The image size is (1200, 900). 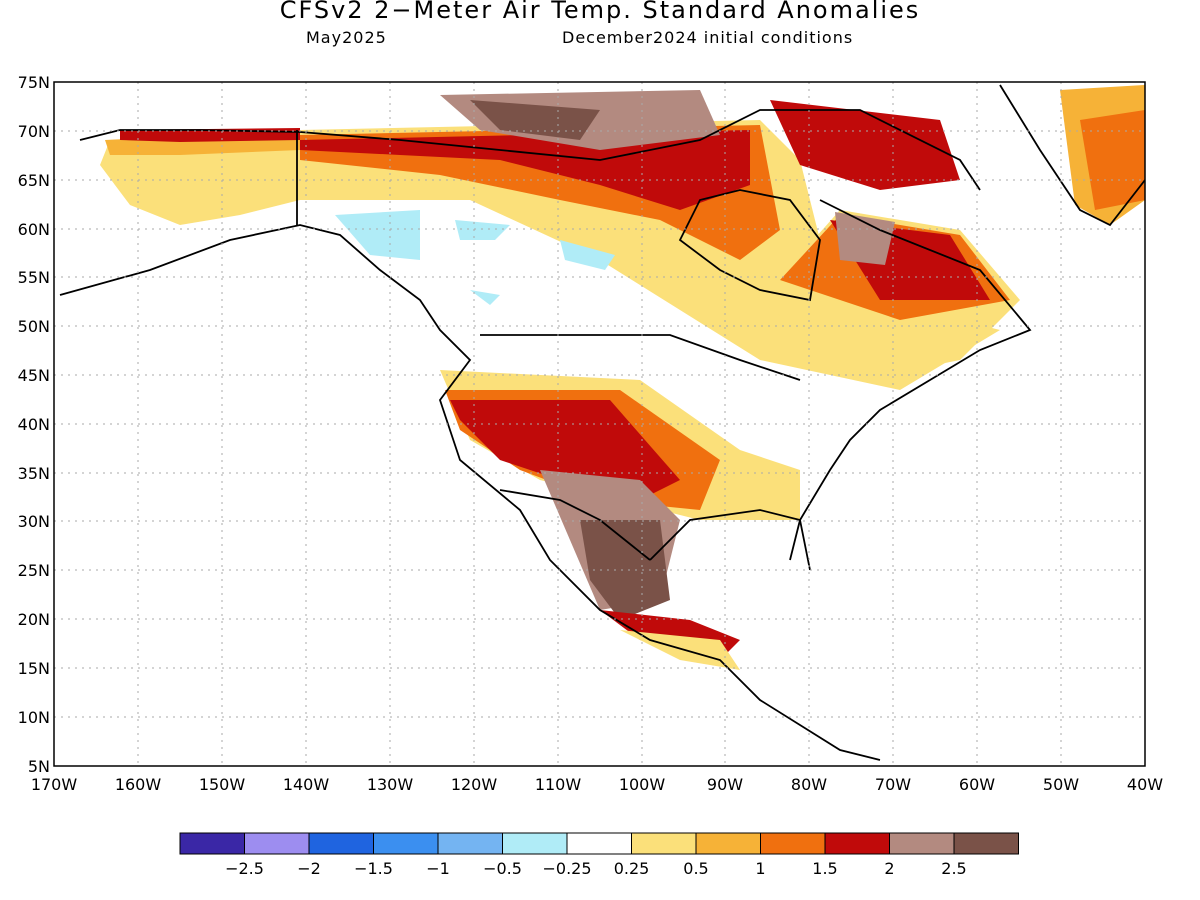 I want to click on colorbar-label: 2, so click(x=889, y=868).